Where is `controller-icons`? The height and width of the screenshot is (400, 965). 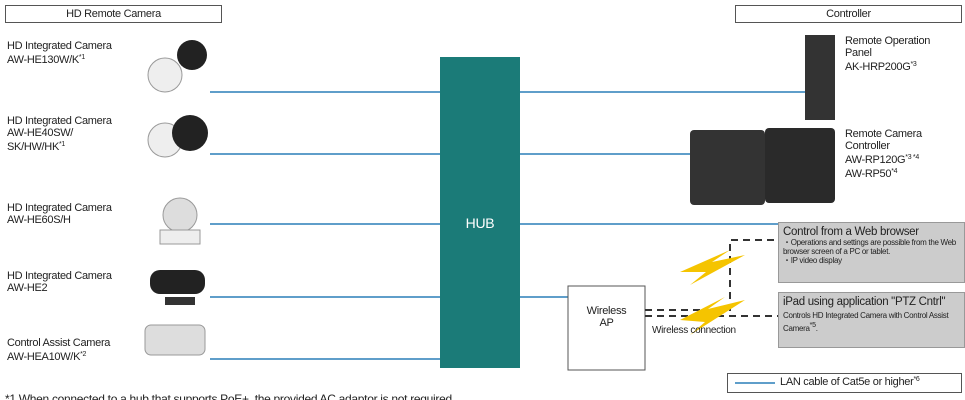
controller-icons is located at coordinates (762, 120).